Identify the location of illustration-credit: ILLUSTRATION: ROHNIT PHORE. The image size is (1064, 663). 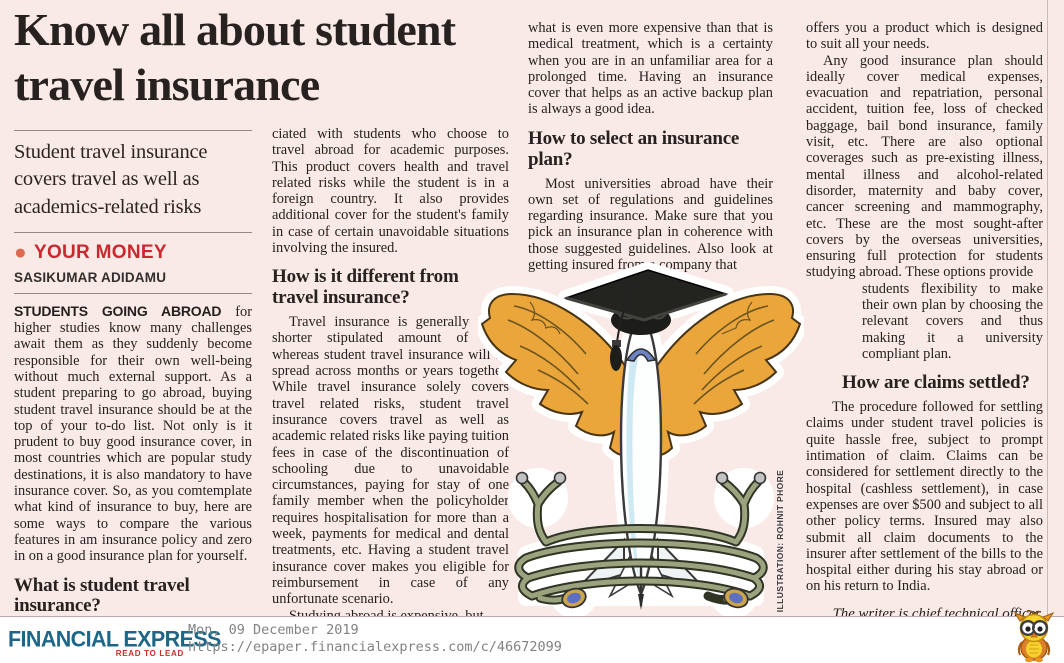
(780, 541).